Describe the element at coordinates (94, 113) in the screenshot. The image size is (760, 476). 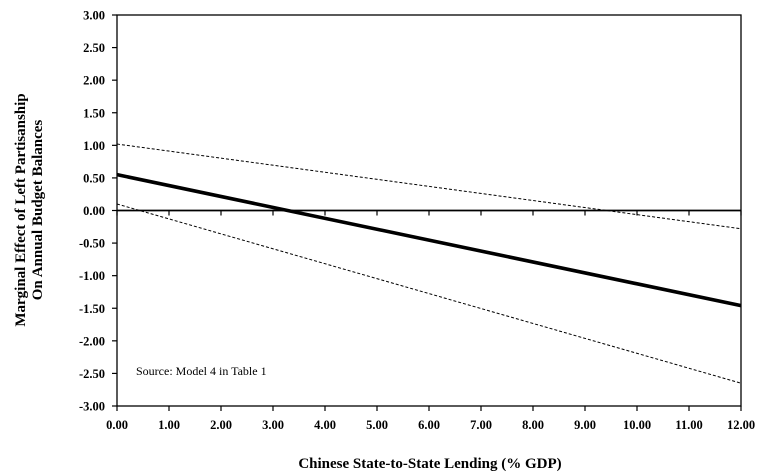
I see `y-tick-label: 1.50` at that location.